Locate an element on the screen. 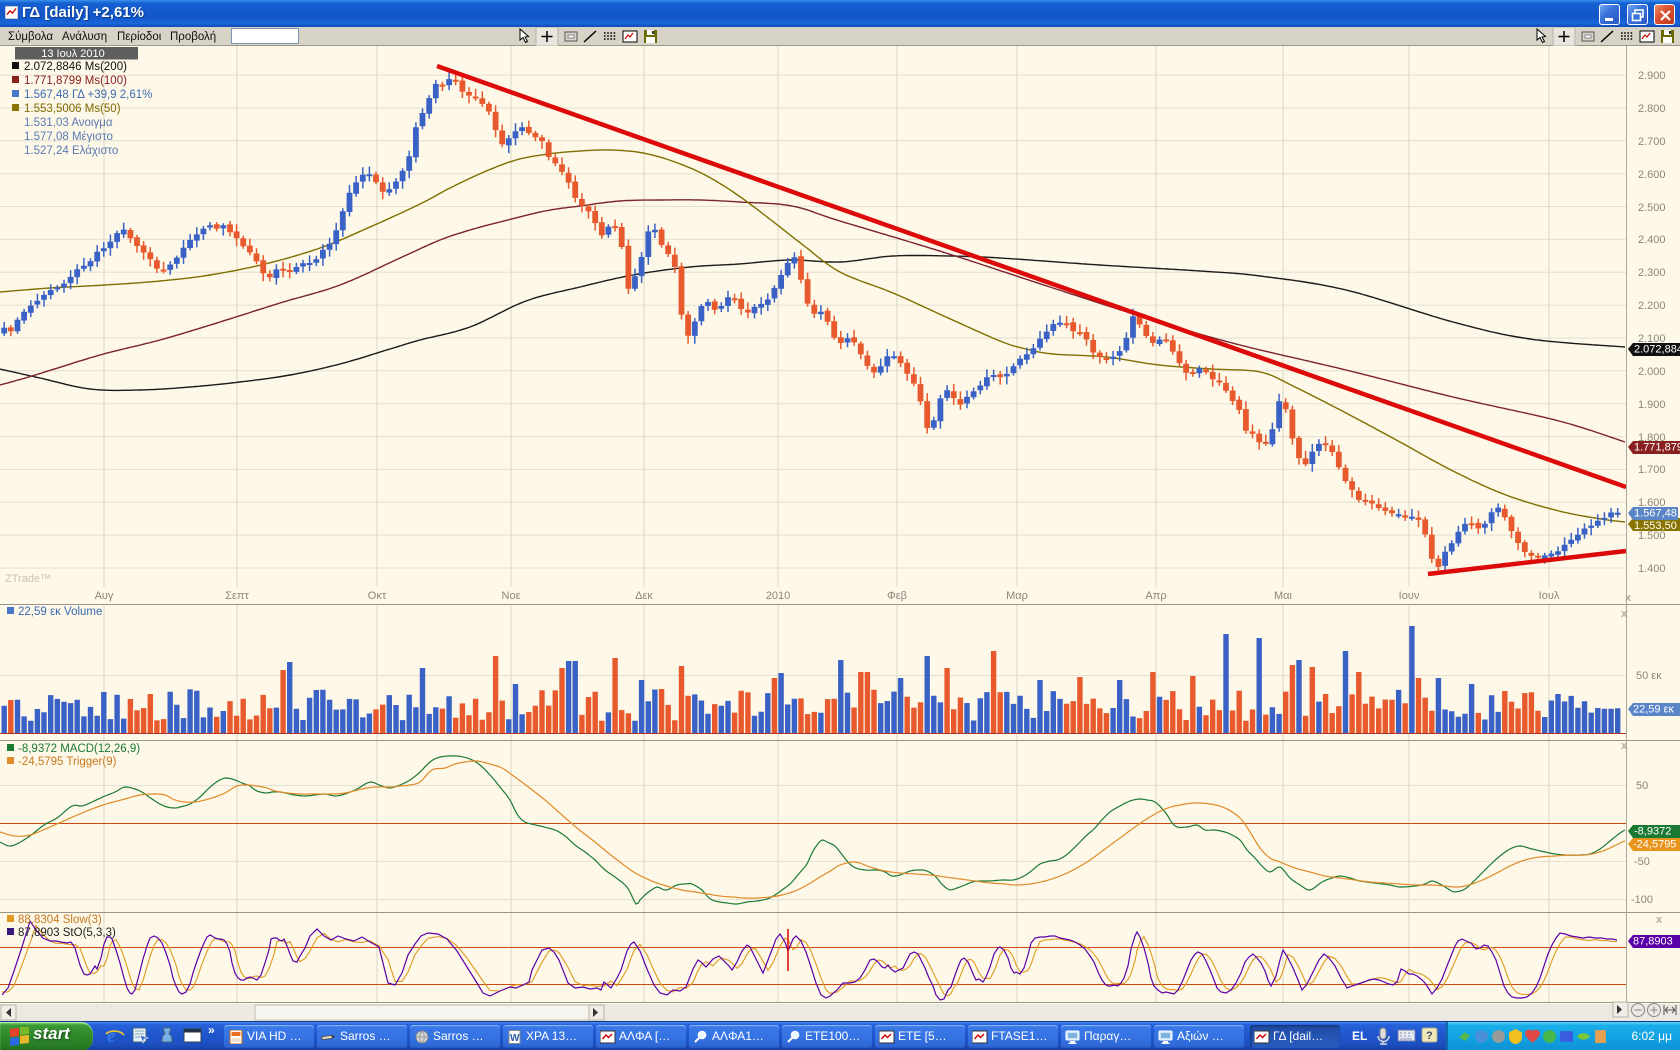 The height and width of the screenshot is (1050, 1680). svg-text: W is located at coordinates (515, 1038).